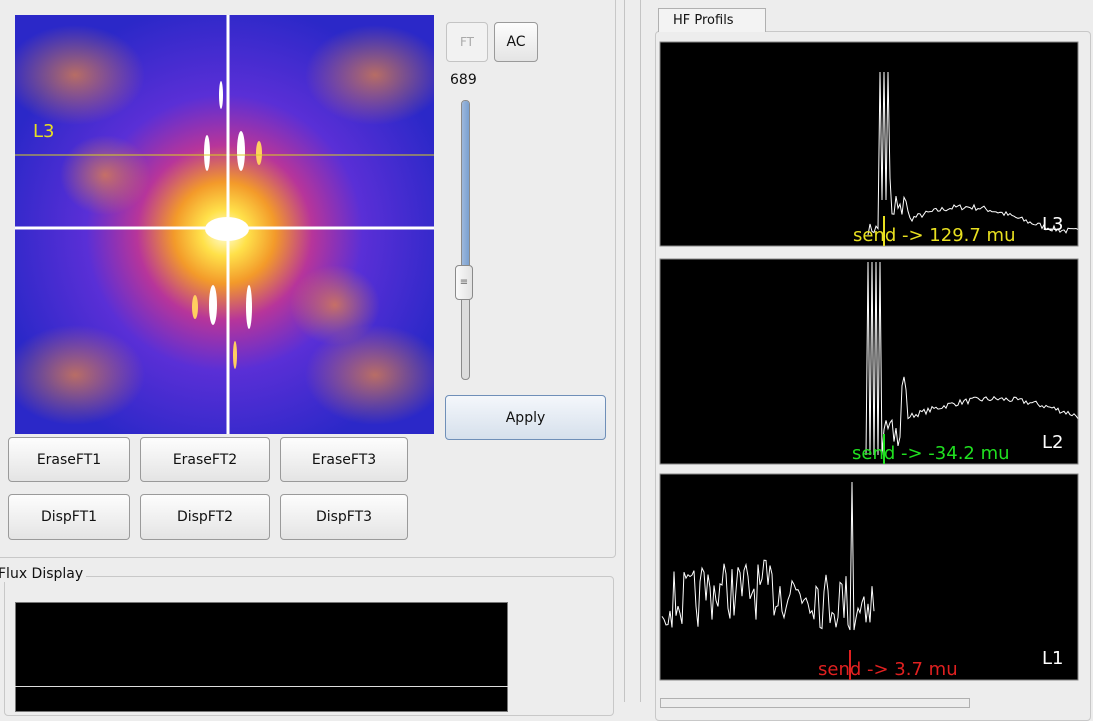 Image resolution: width=1093 pixels, height=721 pixels. What do you see at coordinates (205, 459) in the screenshot?
I see `erase-button: EraseFT2` at bounding box center [205, 459].